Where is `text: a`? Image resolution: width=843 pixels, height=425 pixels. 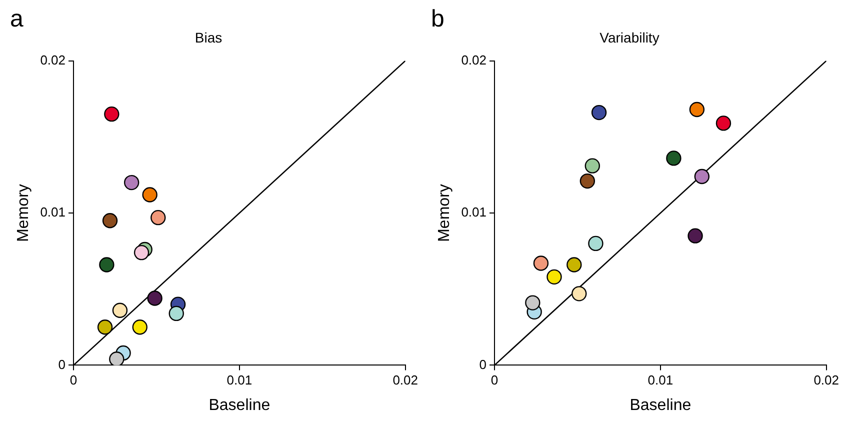 text: a is located at coordinates (17, 19).